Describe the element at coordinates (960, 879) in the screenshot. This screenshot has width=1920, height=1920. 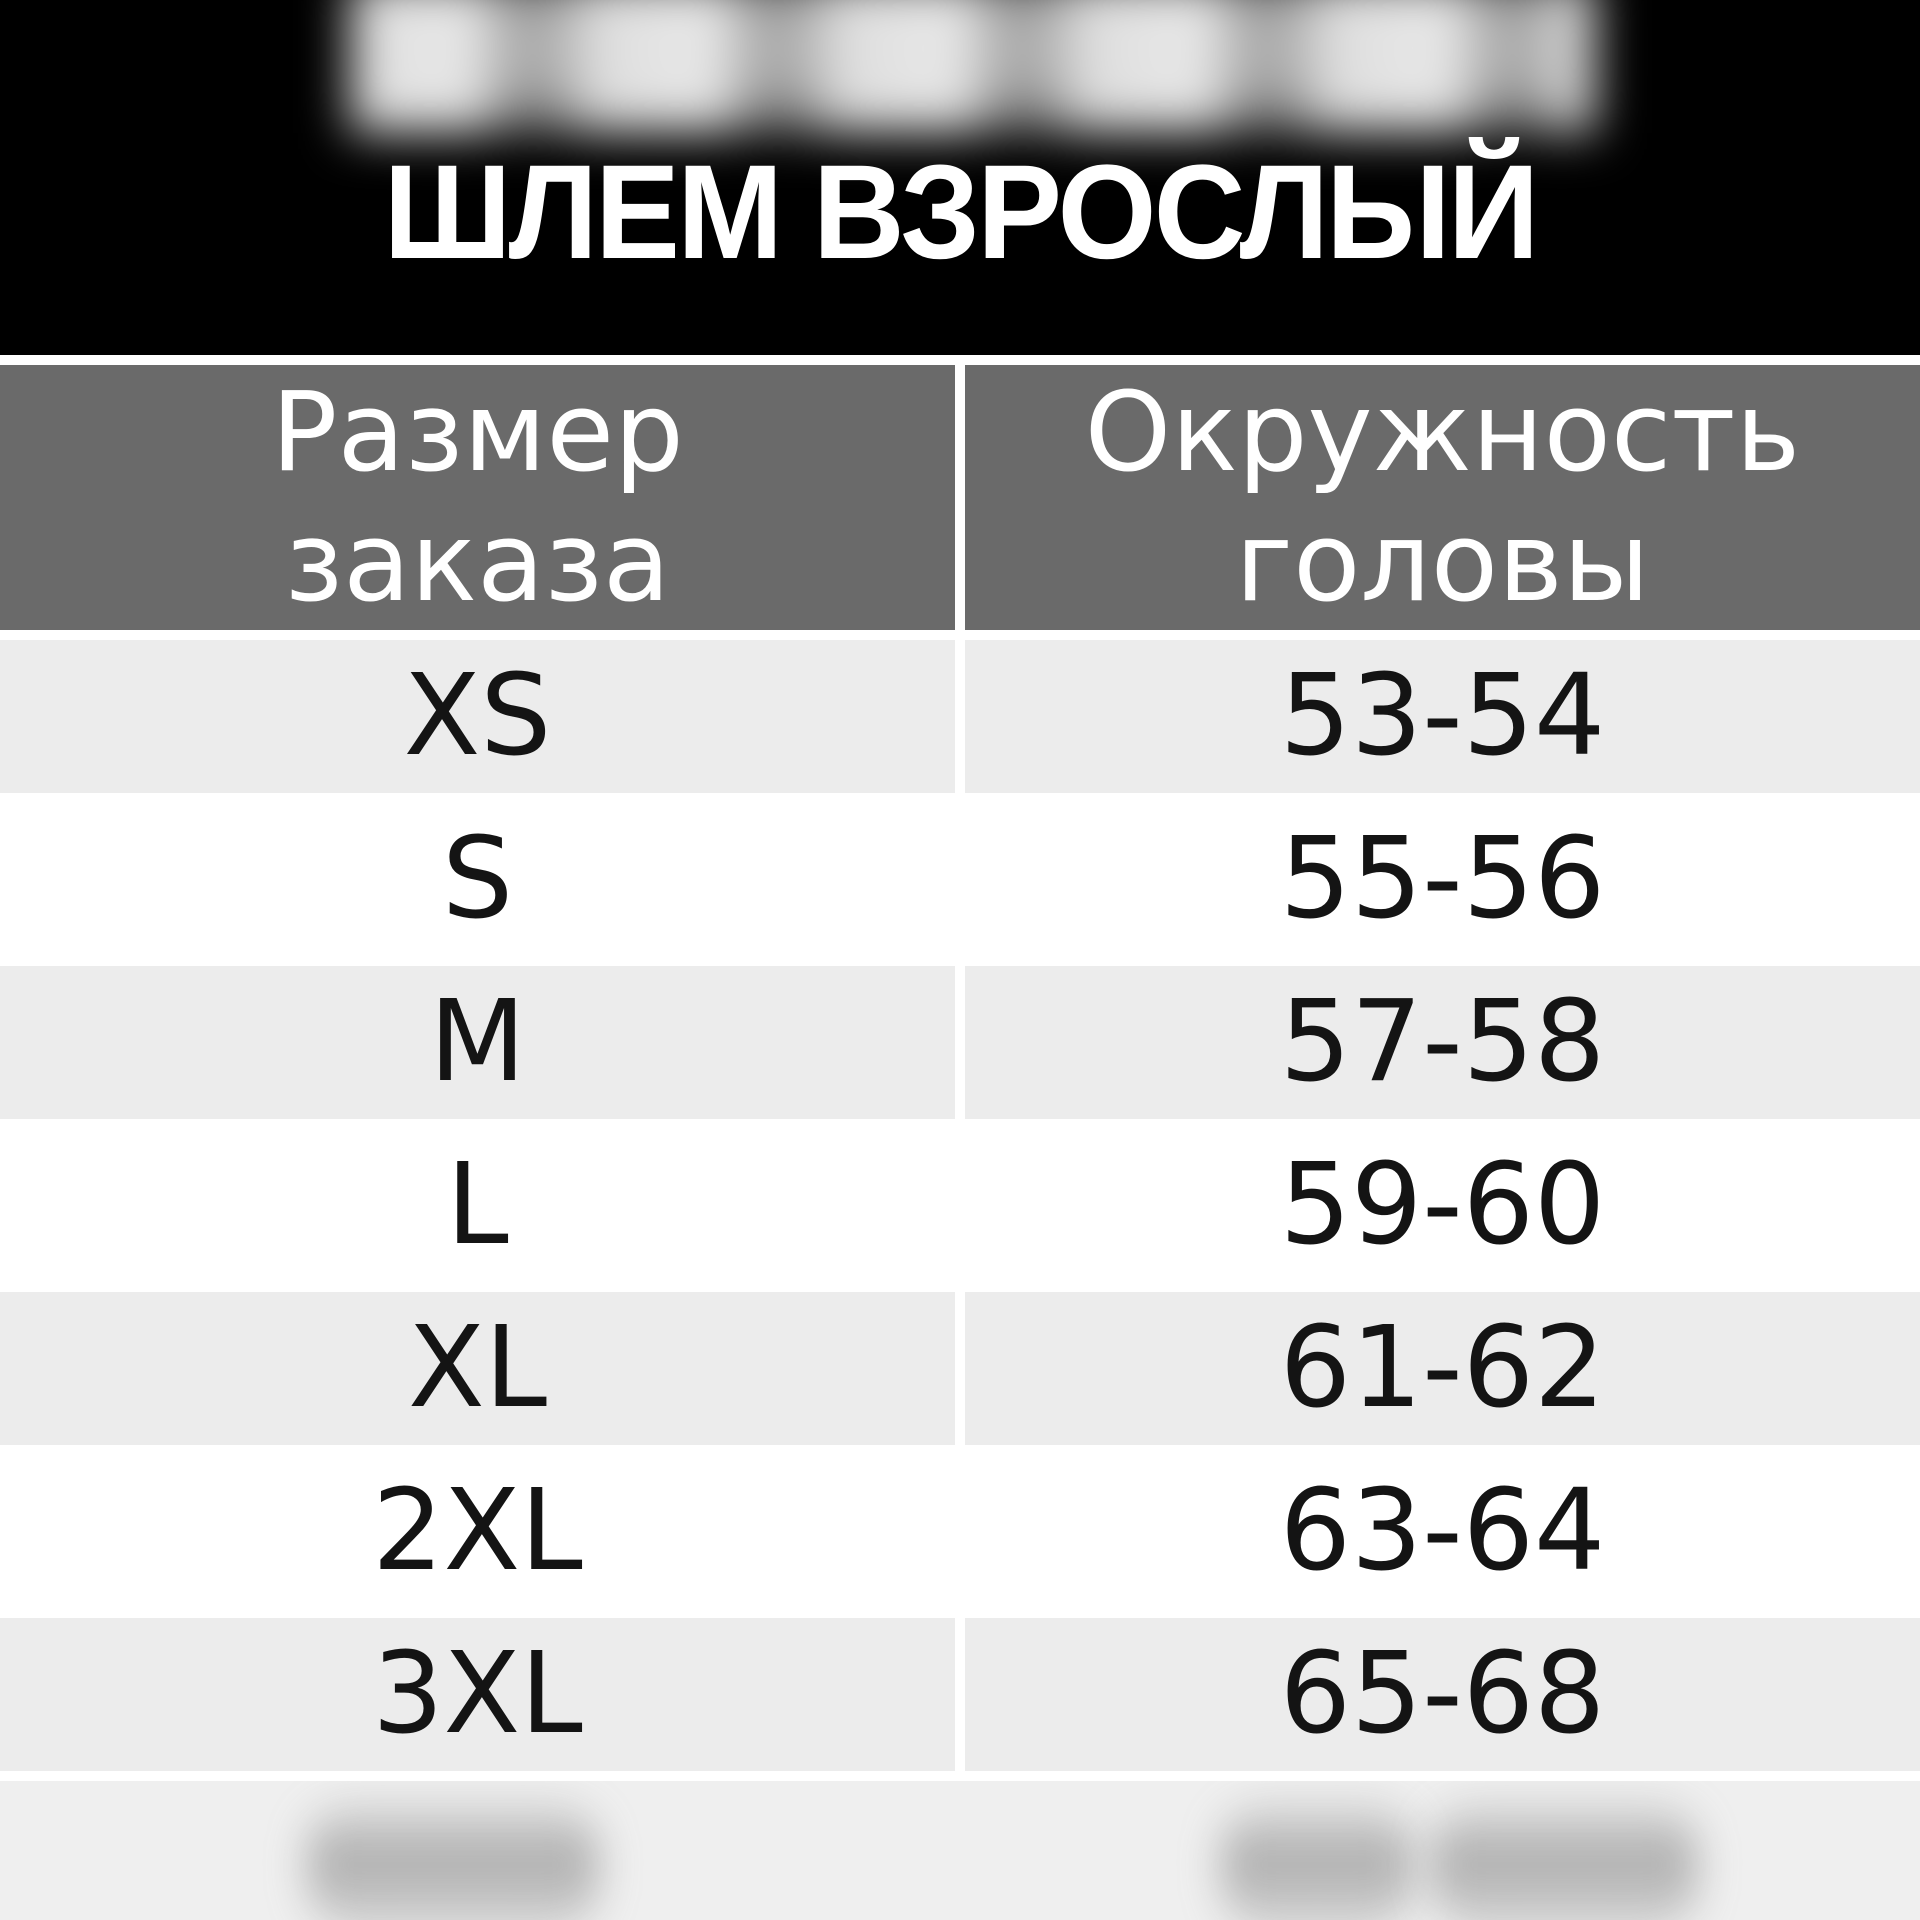
I see `table-row-s: S 55-56` at that location.